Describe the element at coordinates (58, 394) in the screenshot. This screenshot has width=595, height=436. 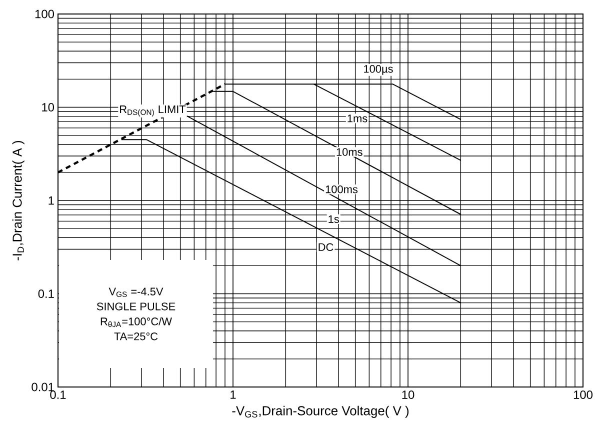
I see `x-tick-label: 0.1` at that location.